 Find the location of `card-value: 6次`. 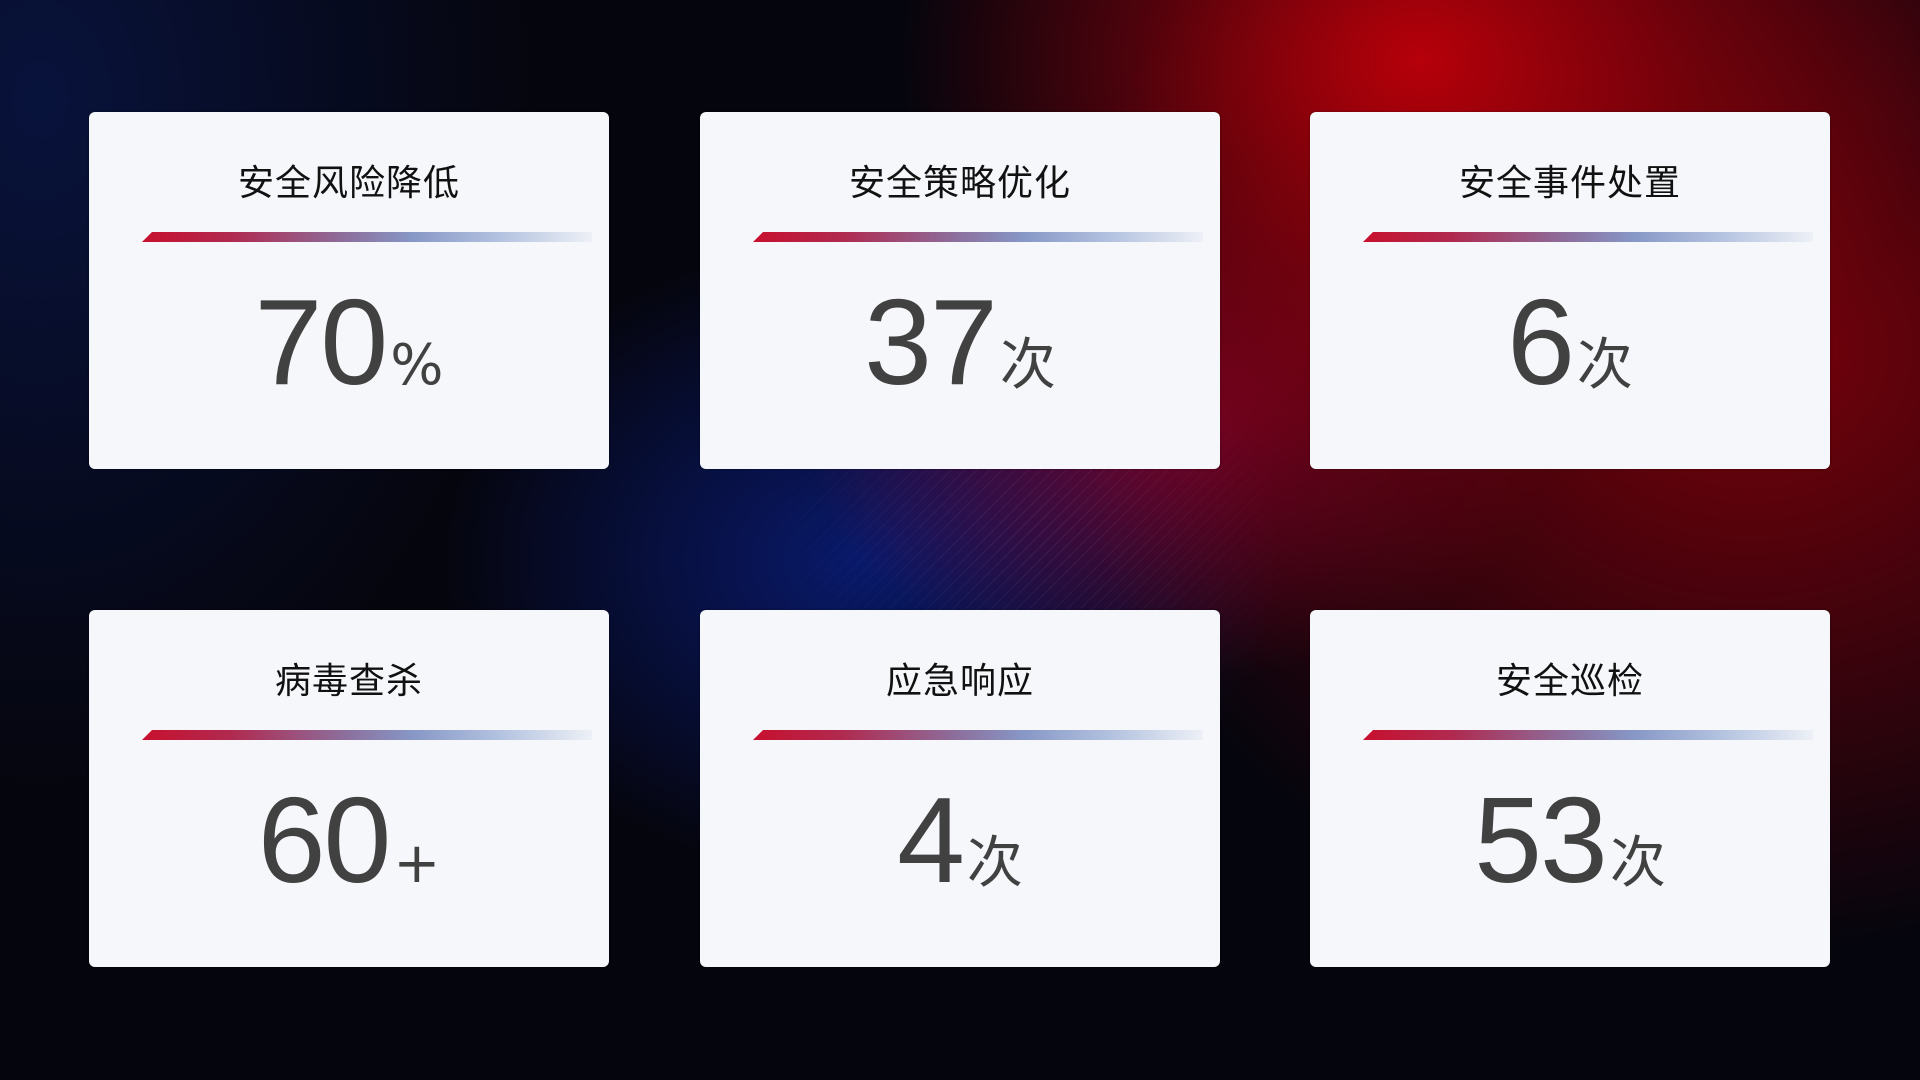

card-value: 6次 is located at coordinates (1570, 342).